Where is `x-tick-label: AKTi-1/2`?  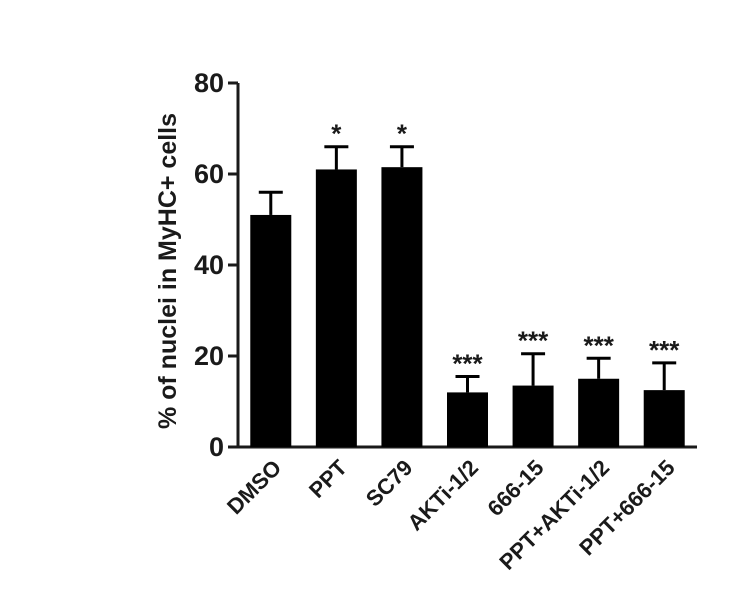 x-tick-label: AKTi-1/2 is located at coordinates (443, 495).